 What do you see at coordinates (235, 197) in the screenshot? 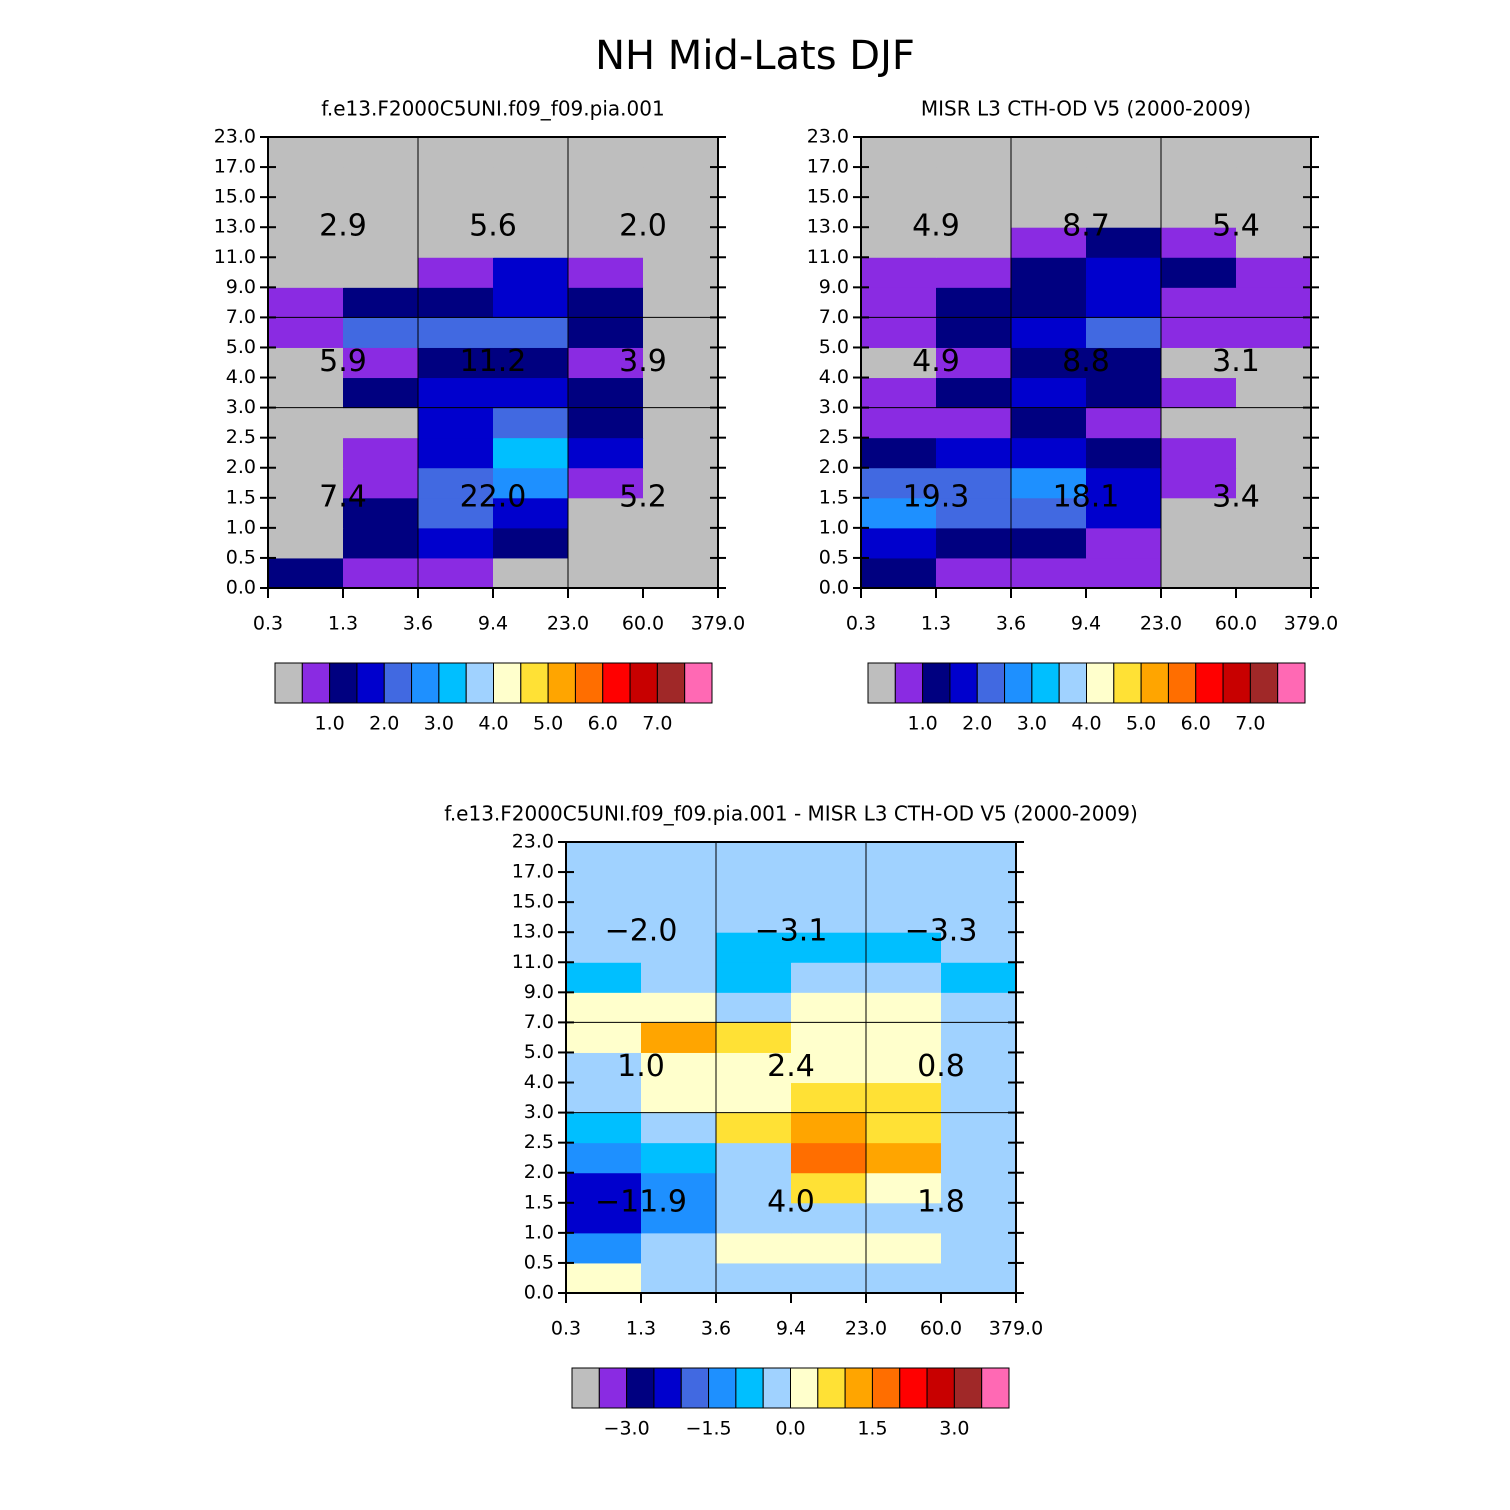
I see `y-tick-label: 15.0` at bounding box center [235, 197].